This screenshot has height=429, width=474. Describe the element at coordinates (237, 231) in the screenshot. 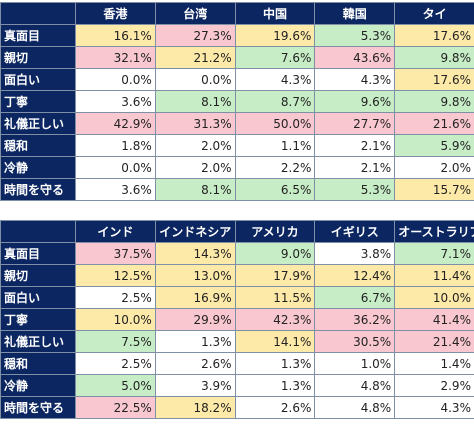

I see `header-row: インド インドネシア アメリカ イギリス オーストラリア` at that location.